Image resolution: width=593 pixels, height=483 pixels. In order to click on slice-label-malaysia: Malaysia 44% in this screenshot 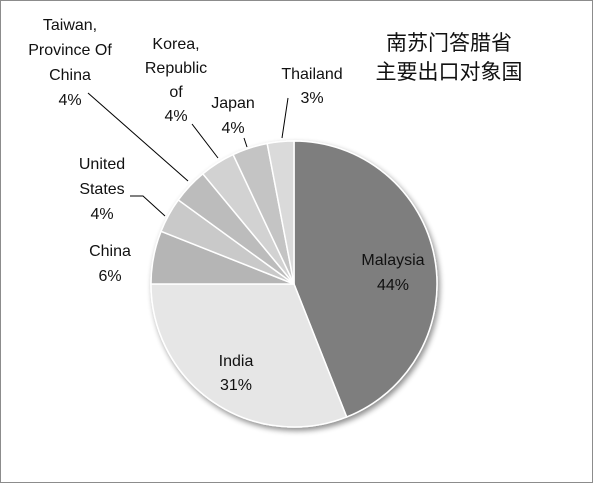, I will do `click(392, 273)`.